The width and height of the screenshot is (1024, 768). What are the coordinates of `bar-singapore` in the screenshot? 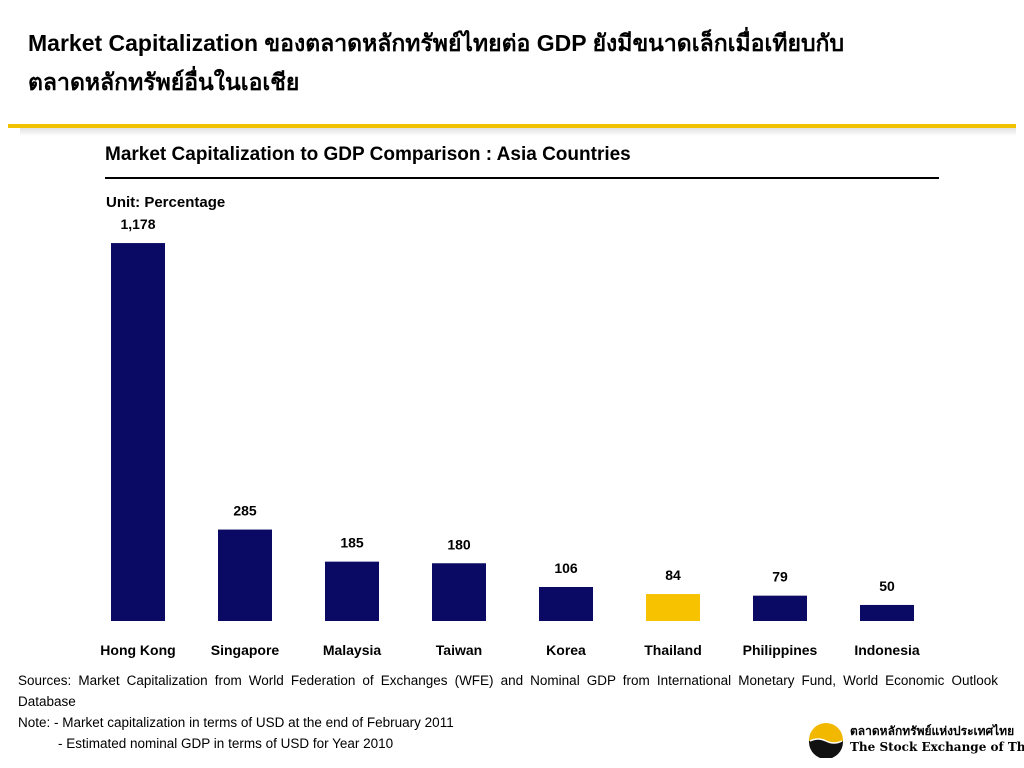 It's located at (245, 575).